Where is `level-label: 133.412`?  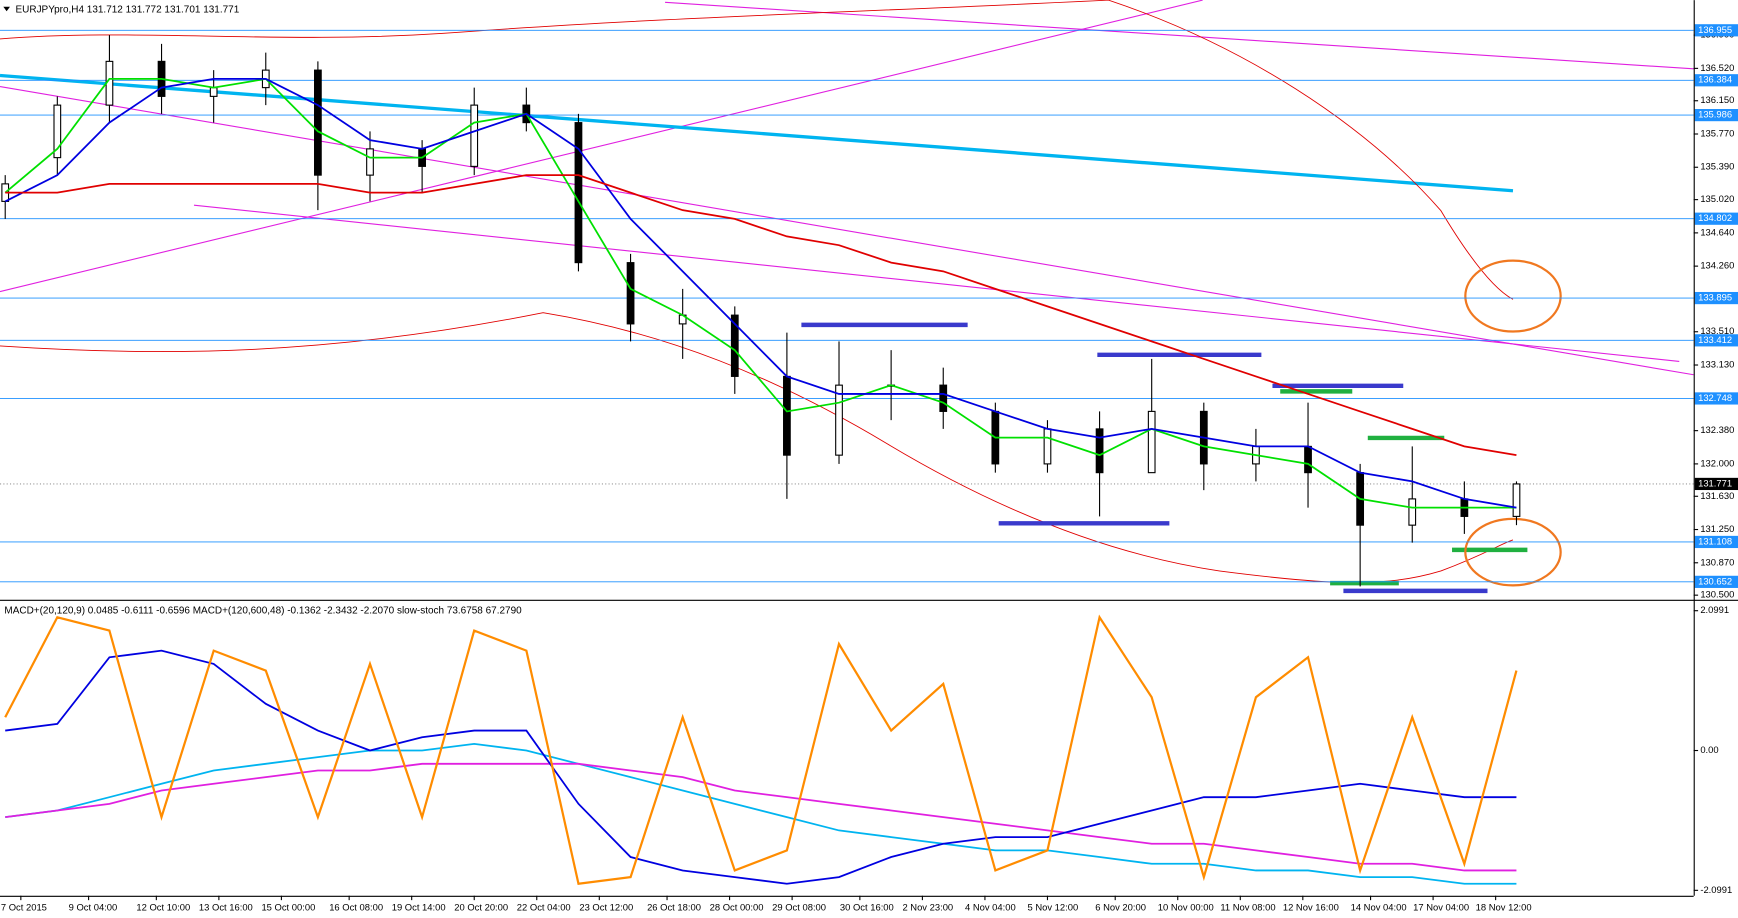 level-label: 133.412 is located at coordinates (1715, 339).